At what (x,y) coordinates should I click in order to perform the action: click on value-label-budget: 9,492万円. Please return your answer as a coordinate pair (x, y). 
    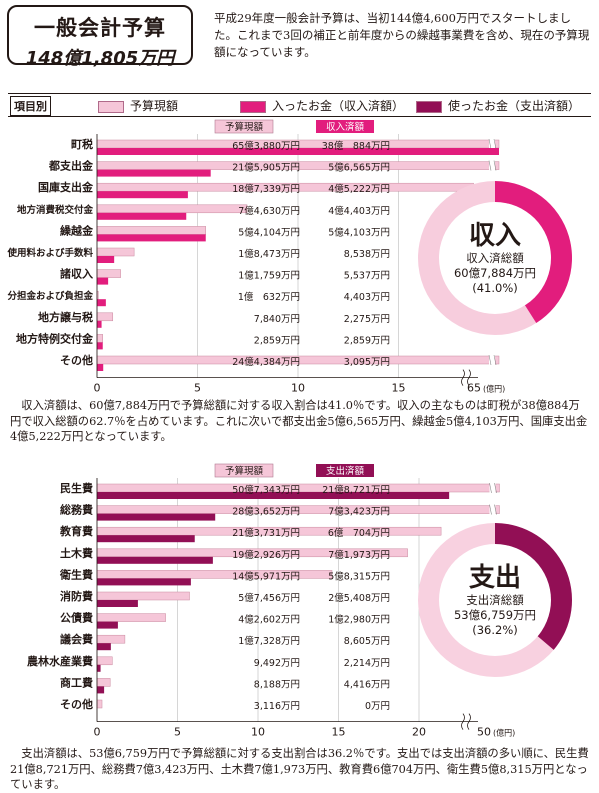
    Looking at the image, I should click on (277, 663).